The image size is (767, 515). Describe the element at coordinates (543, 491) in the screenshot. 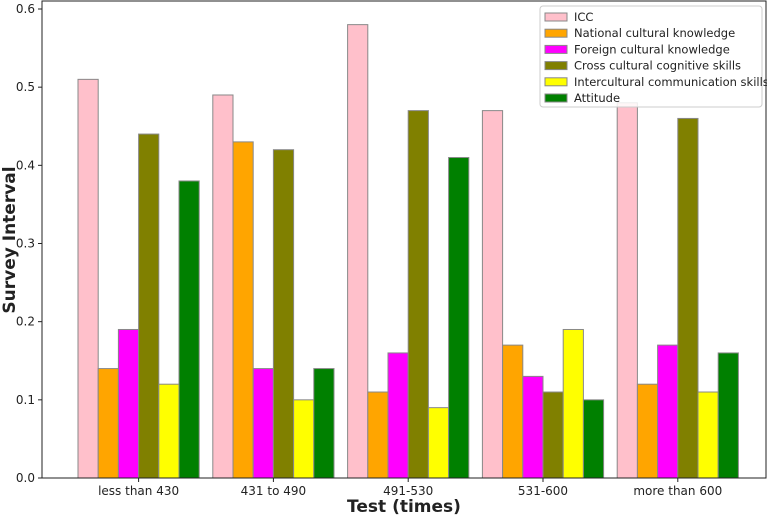

I see `x-tick-label: 531-600` at that location.